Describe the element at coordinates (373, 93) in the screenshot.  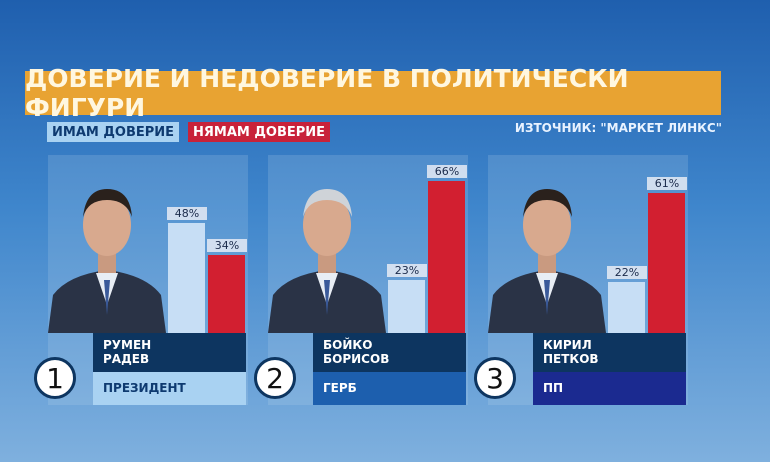
I see `chart-title: ДОВЕРИЕ И НЕДОВЕРИЕ В ПОЛИТИЧЕСКИ ФИГУРИ` at that location.